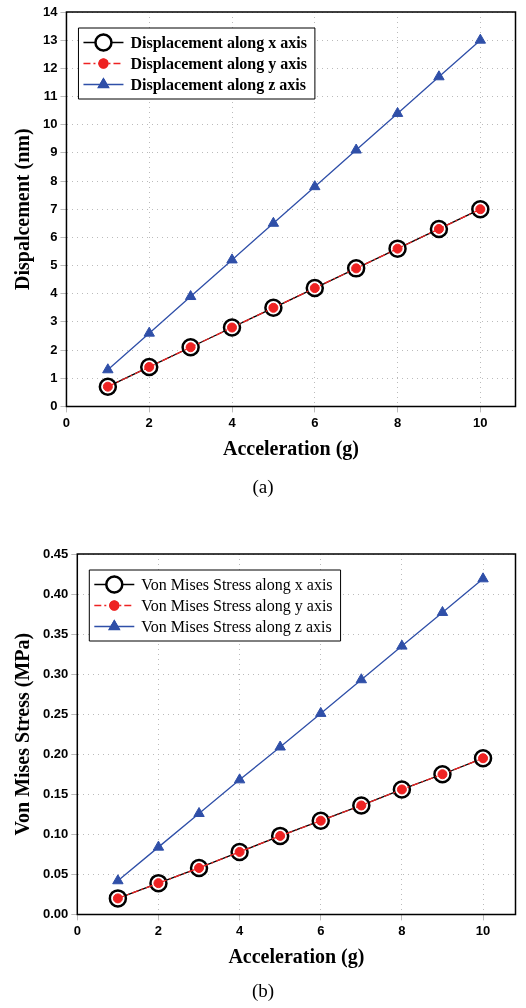 This screenshot has width=526, height=1008. Describe the element at coordinates (263, 991) in the screenshot. I see `text: (b)` at that location.